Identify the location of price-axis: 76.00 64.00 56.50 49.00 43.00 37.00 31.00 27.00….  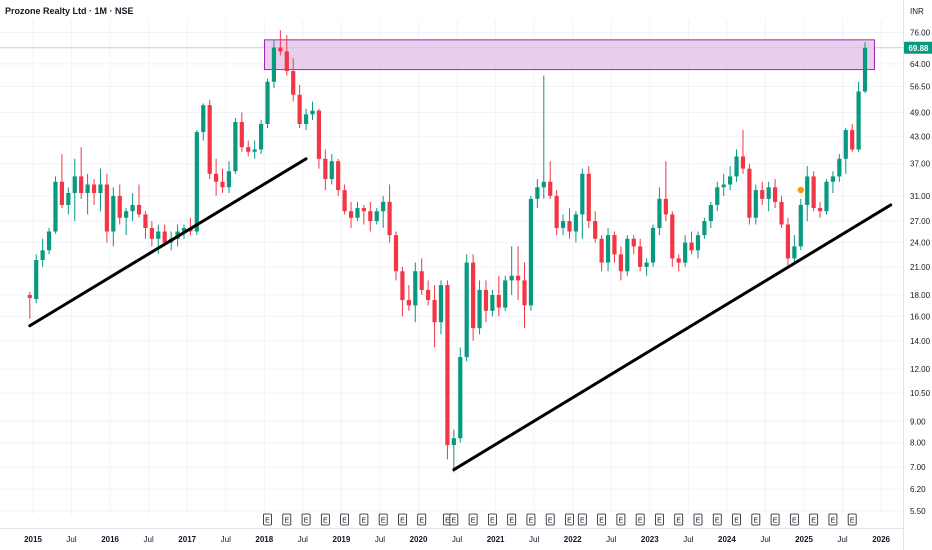
(918, 261).